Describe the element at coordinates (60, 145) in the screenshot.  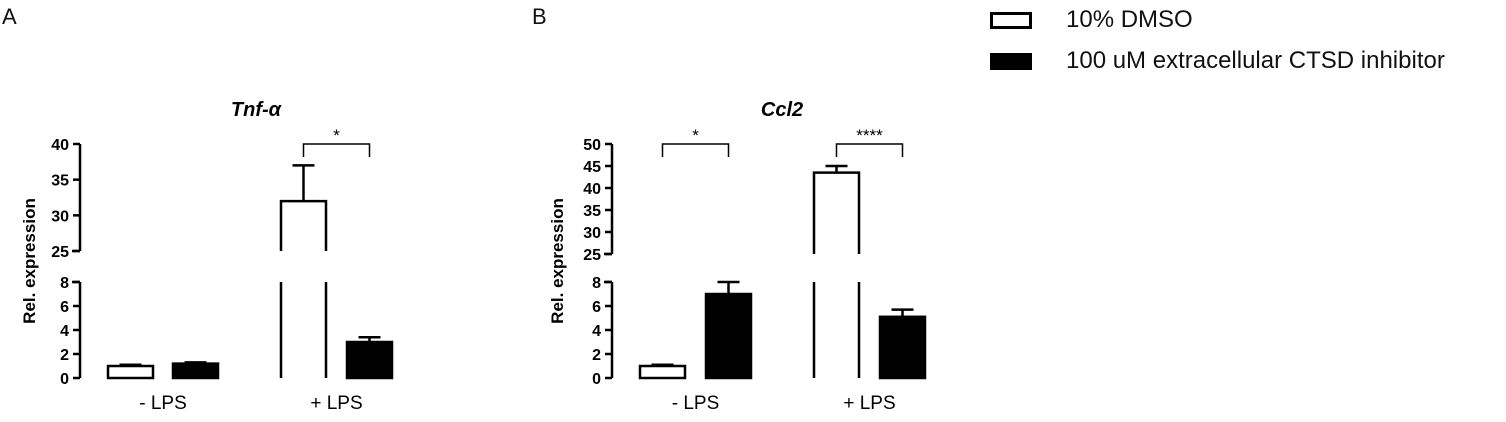
I see `panel-a-ytick-label: 40` at that location.